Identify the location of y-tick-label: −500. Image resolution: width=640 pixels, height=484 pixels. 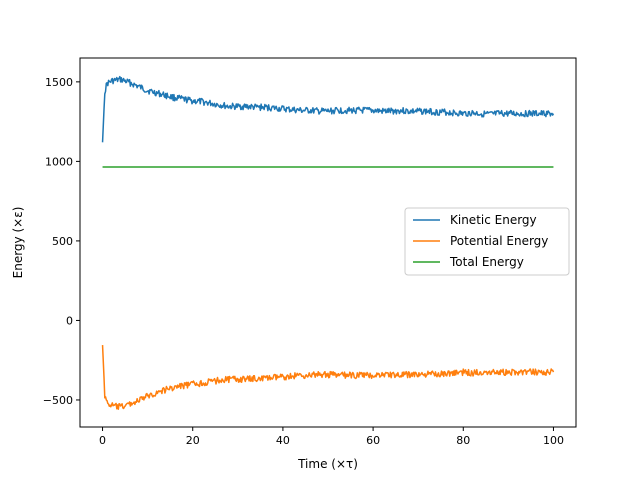
(58, 400).